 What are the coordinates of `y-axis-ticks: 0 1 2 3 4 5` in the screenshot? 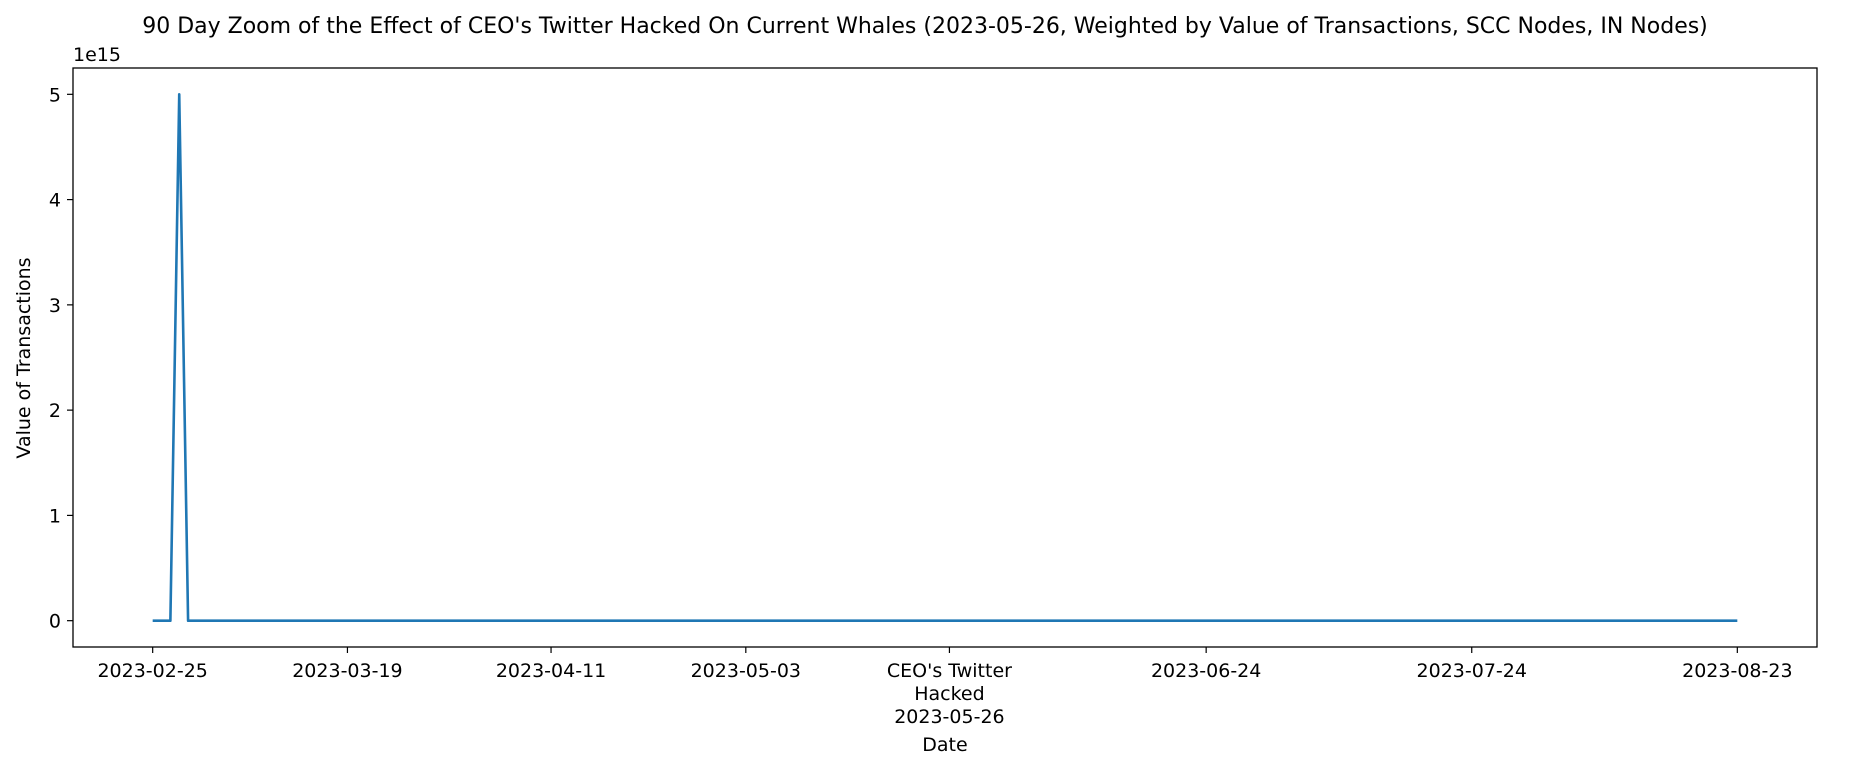 It's located at (61, 358).